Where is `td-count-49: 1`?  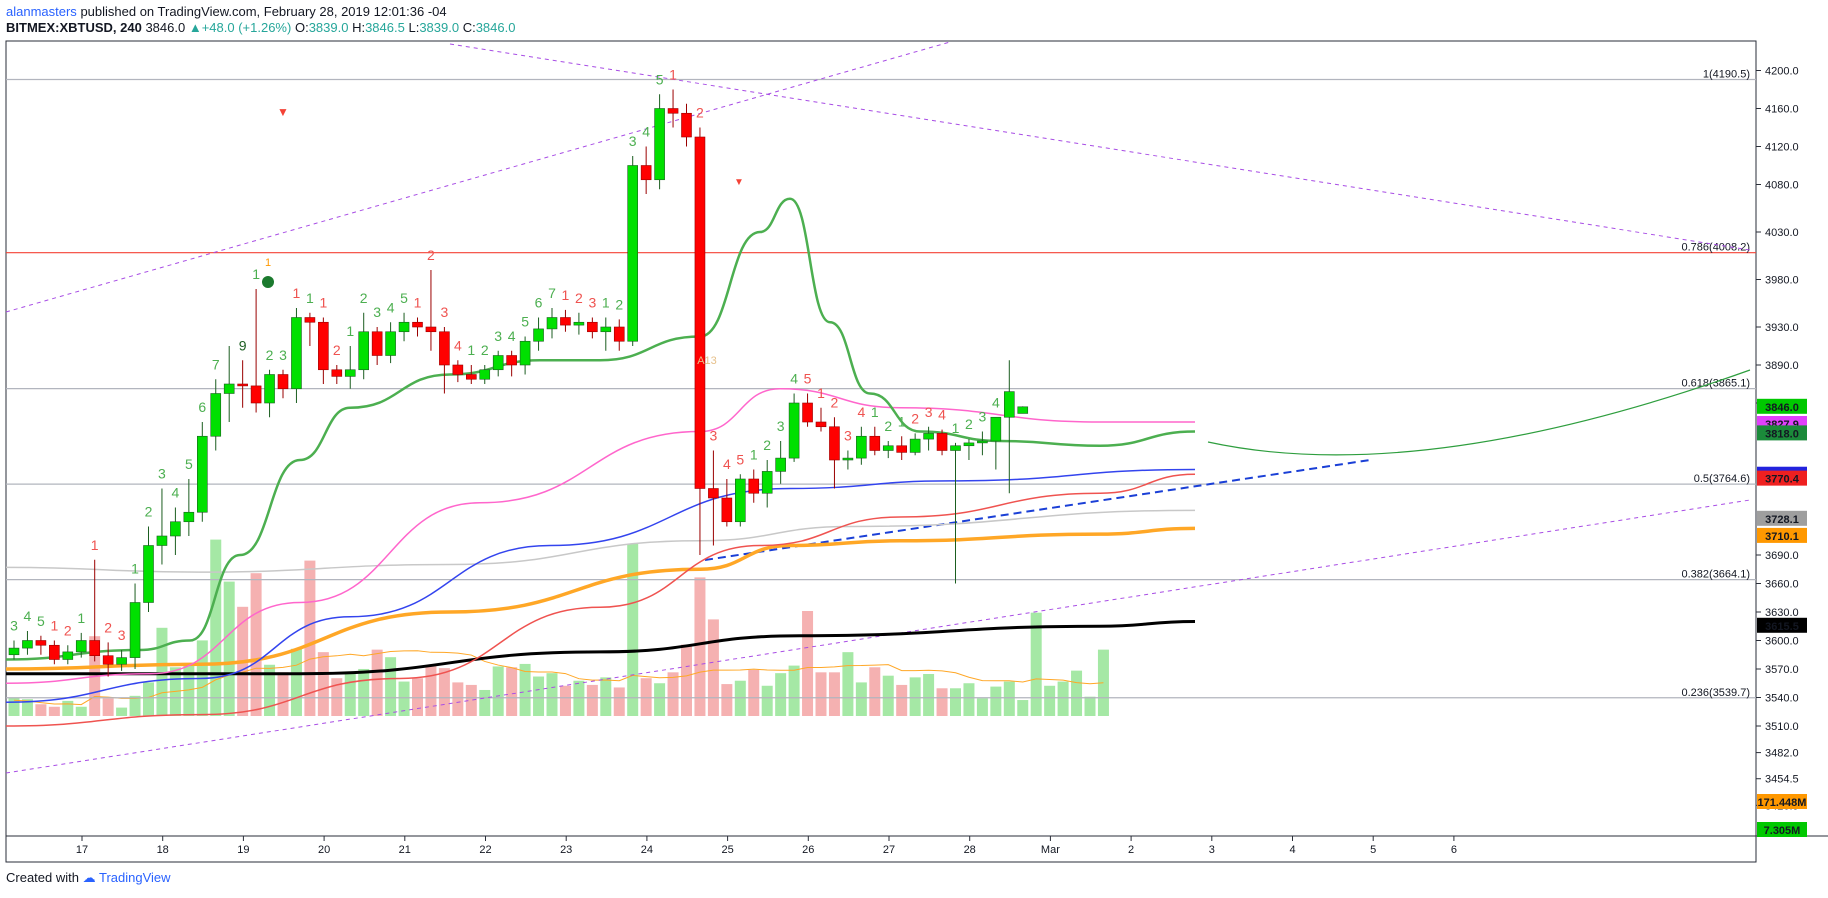
td-count-49: 1 is located at coordinates (673, 75).